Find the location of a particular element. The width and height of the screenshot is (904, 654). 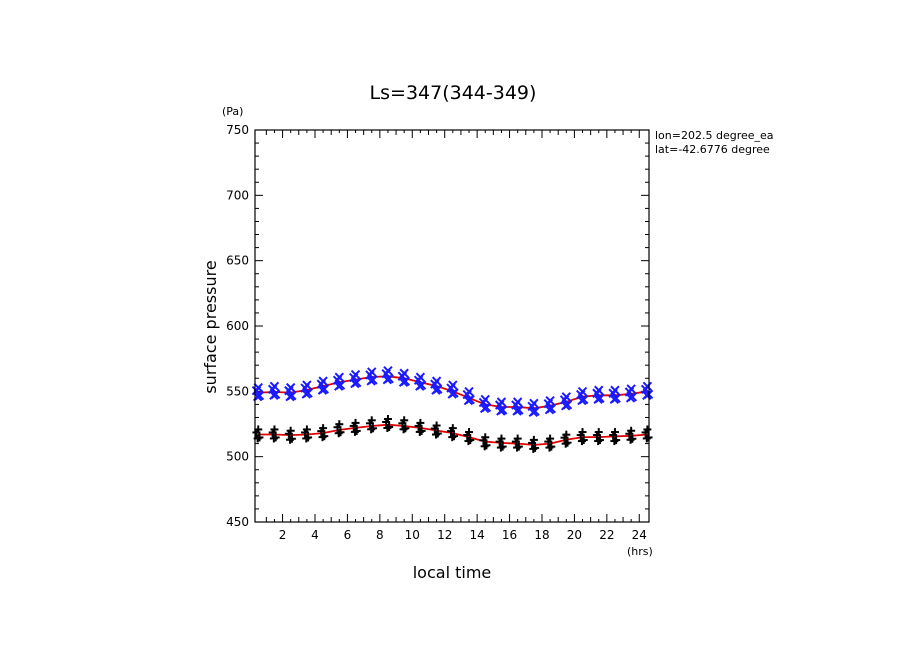

x-tick-label: 8 is located at coordinates (380, 535).